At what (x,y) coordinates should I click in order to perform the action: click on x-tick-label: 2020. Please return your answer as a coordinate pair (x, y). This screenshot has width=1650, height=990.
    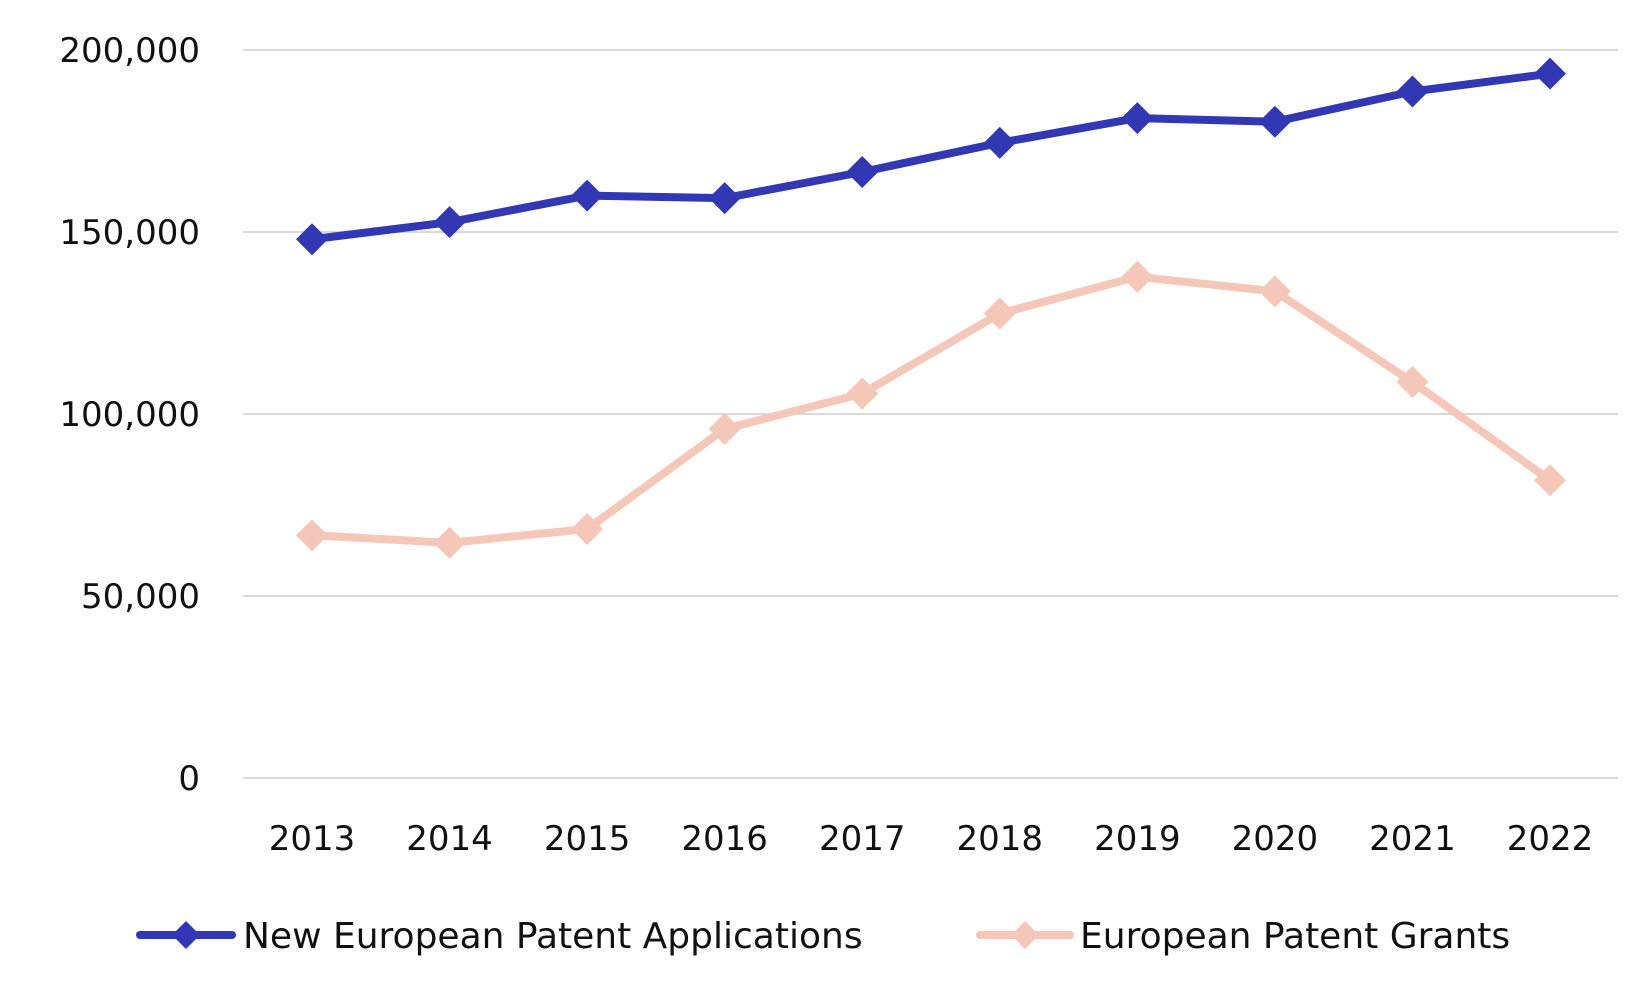
    Looking at the image, I should click on (1275, 839).